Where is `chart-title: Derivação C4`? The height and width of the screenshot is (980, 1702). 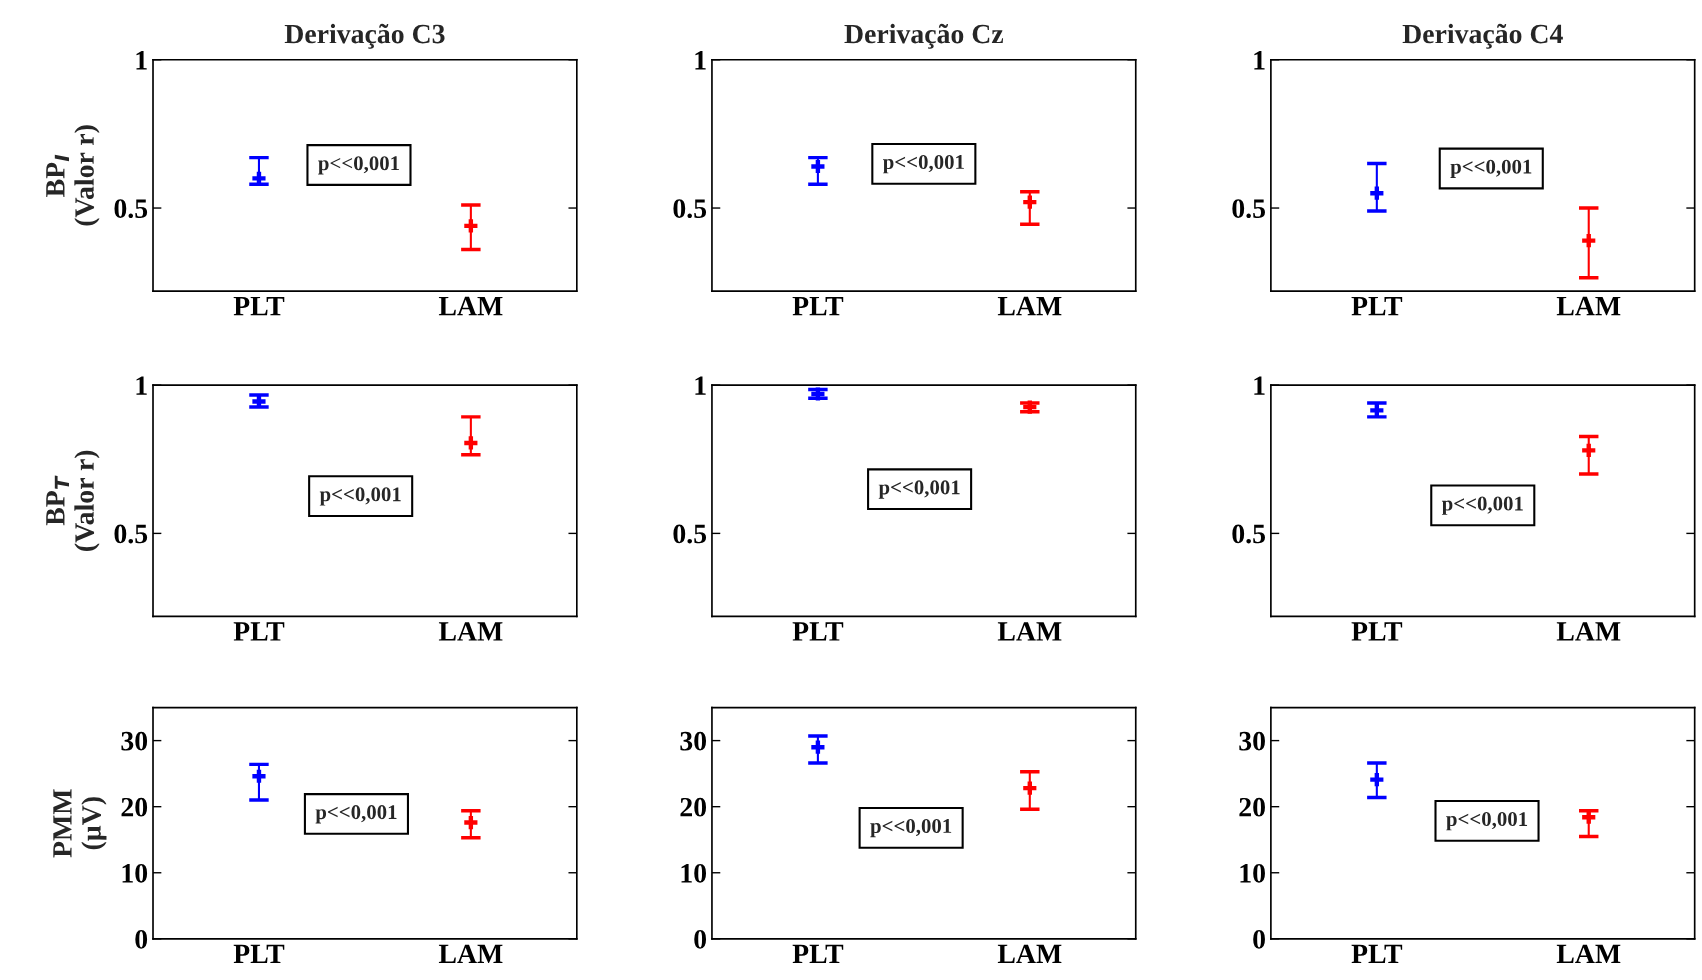
chart-title: Derivação C4 is located at coordinates (1482, 36).